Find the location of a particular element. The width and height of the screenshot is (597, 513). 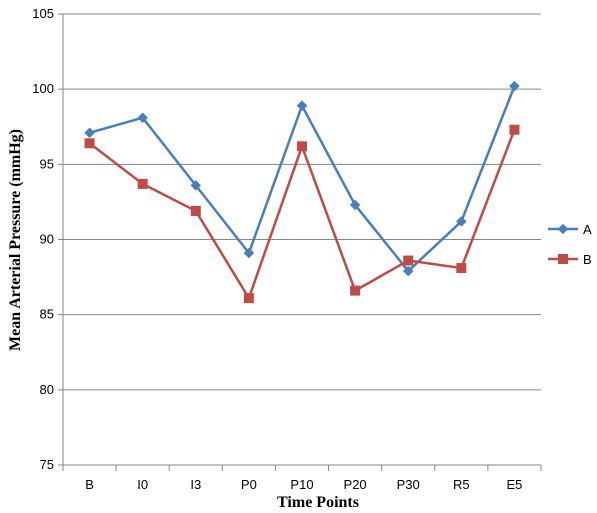

y-tick-label: 90 is located at coordinates (47, 239).